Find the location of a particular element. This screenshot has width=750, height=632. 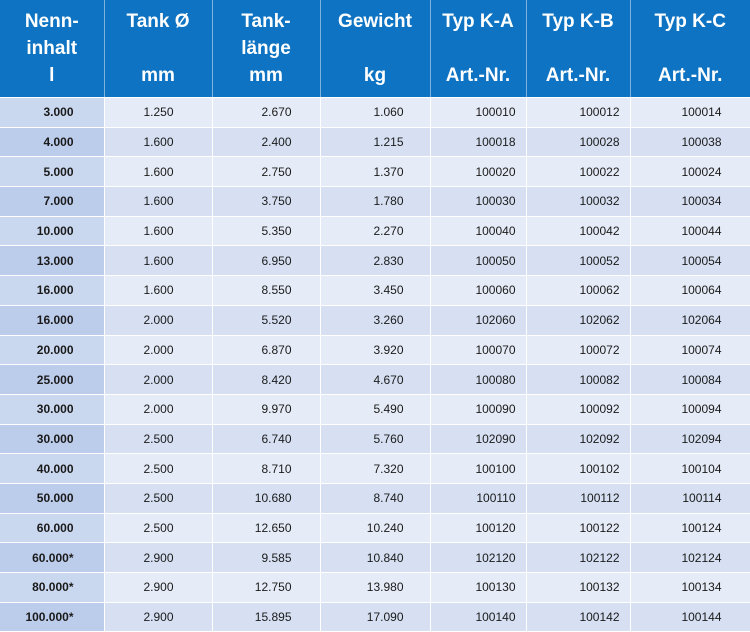

cell-weight: 1.060 is located at coordinates (375, 112).